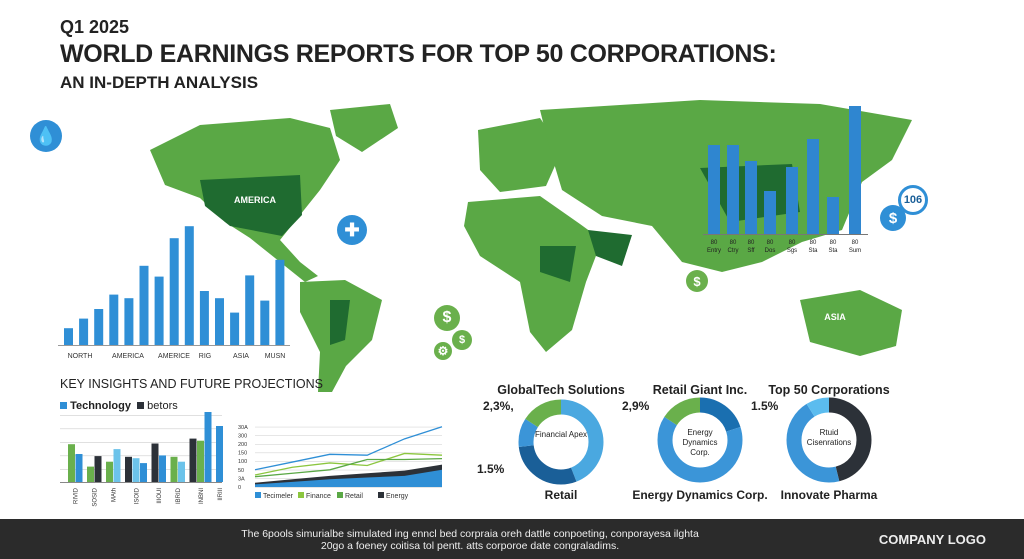 The height and width of the screenshot is (559, 1024). Describe the element at coordinates (318, 496) in the screenshot. I see `legend-label: Finance` at that location.